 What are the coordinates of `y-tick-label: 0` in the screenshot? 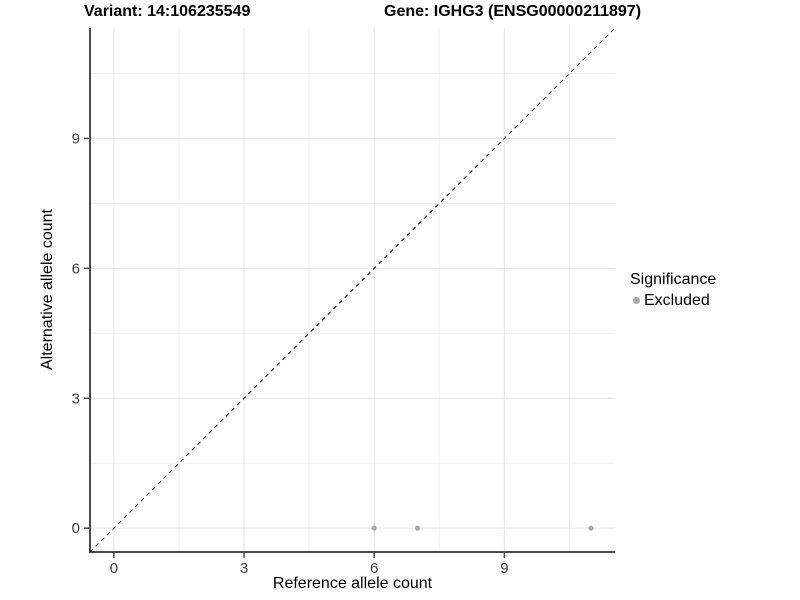 It's located at (76, 528).